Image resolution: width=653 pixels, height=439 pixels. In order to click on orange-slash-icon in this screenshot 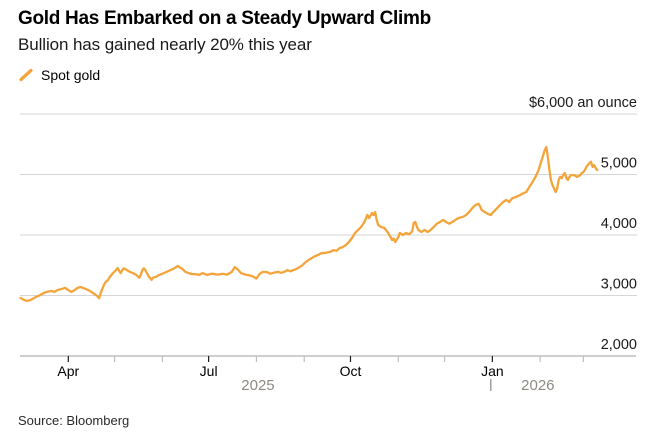, I will do `click(26, 75)`.